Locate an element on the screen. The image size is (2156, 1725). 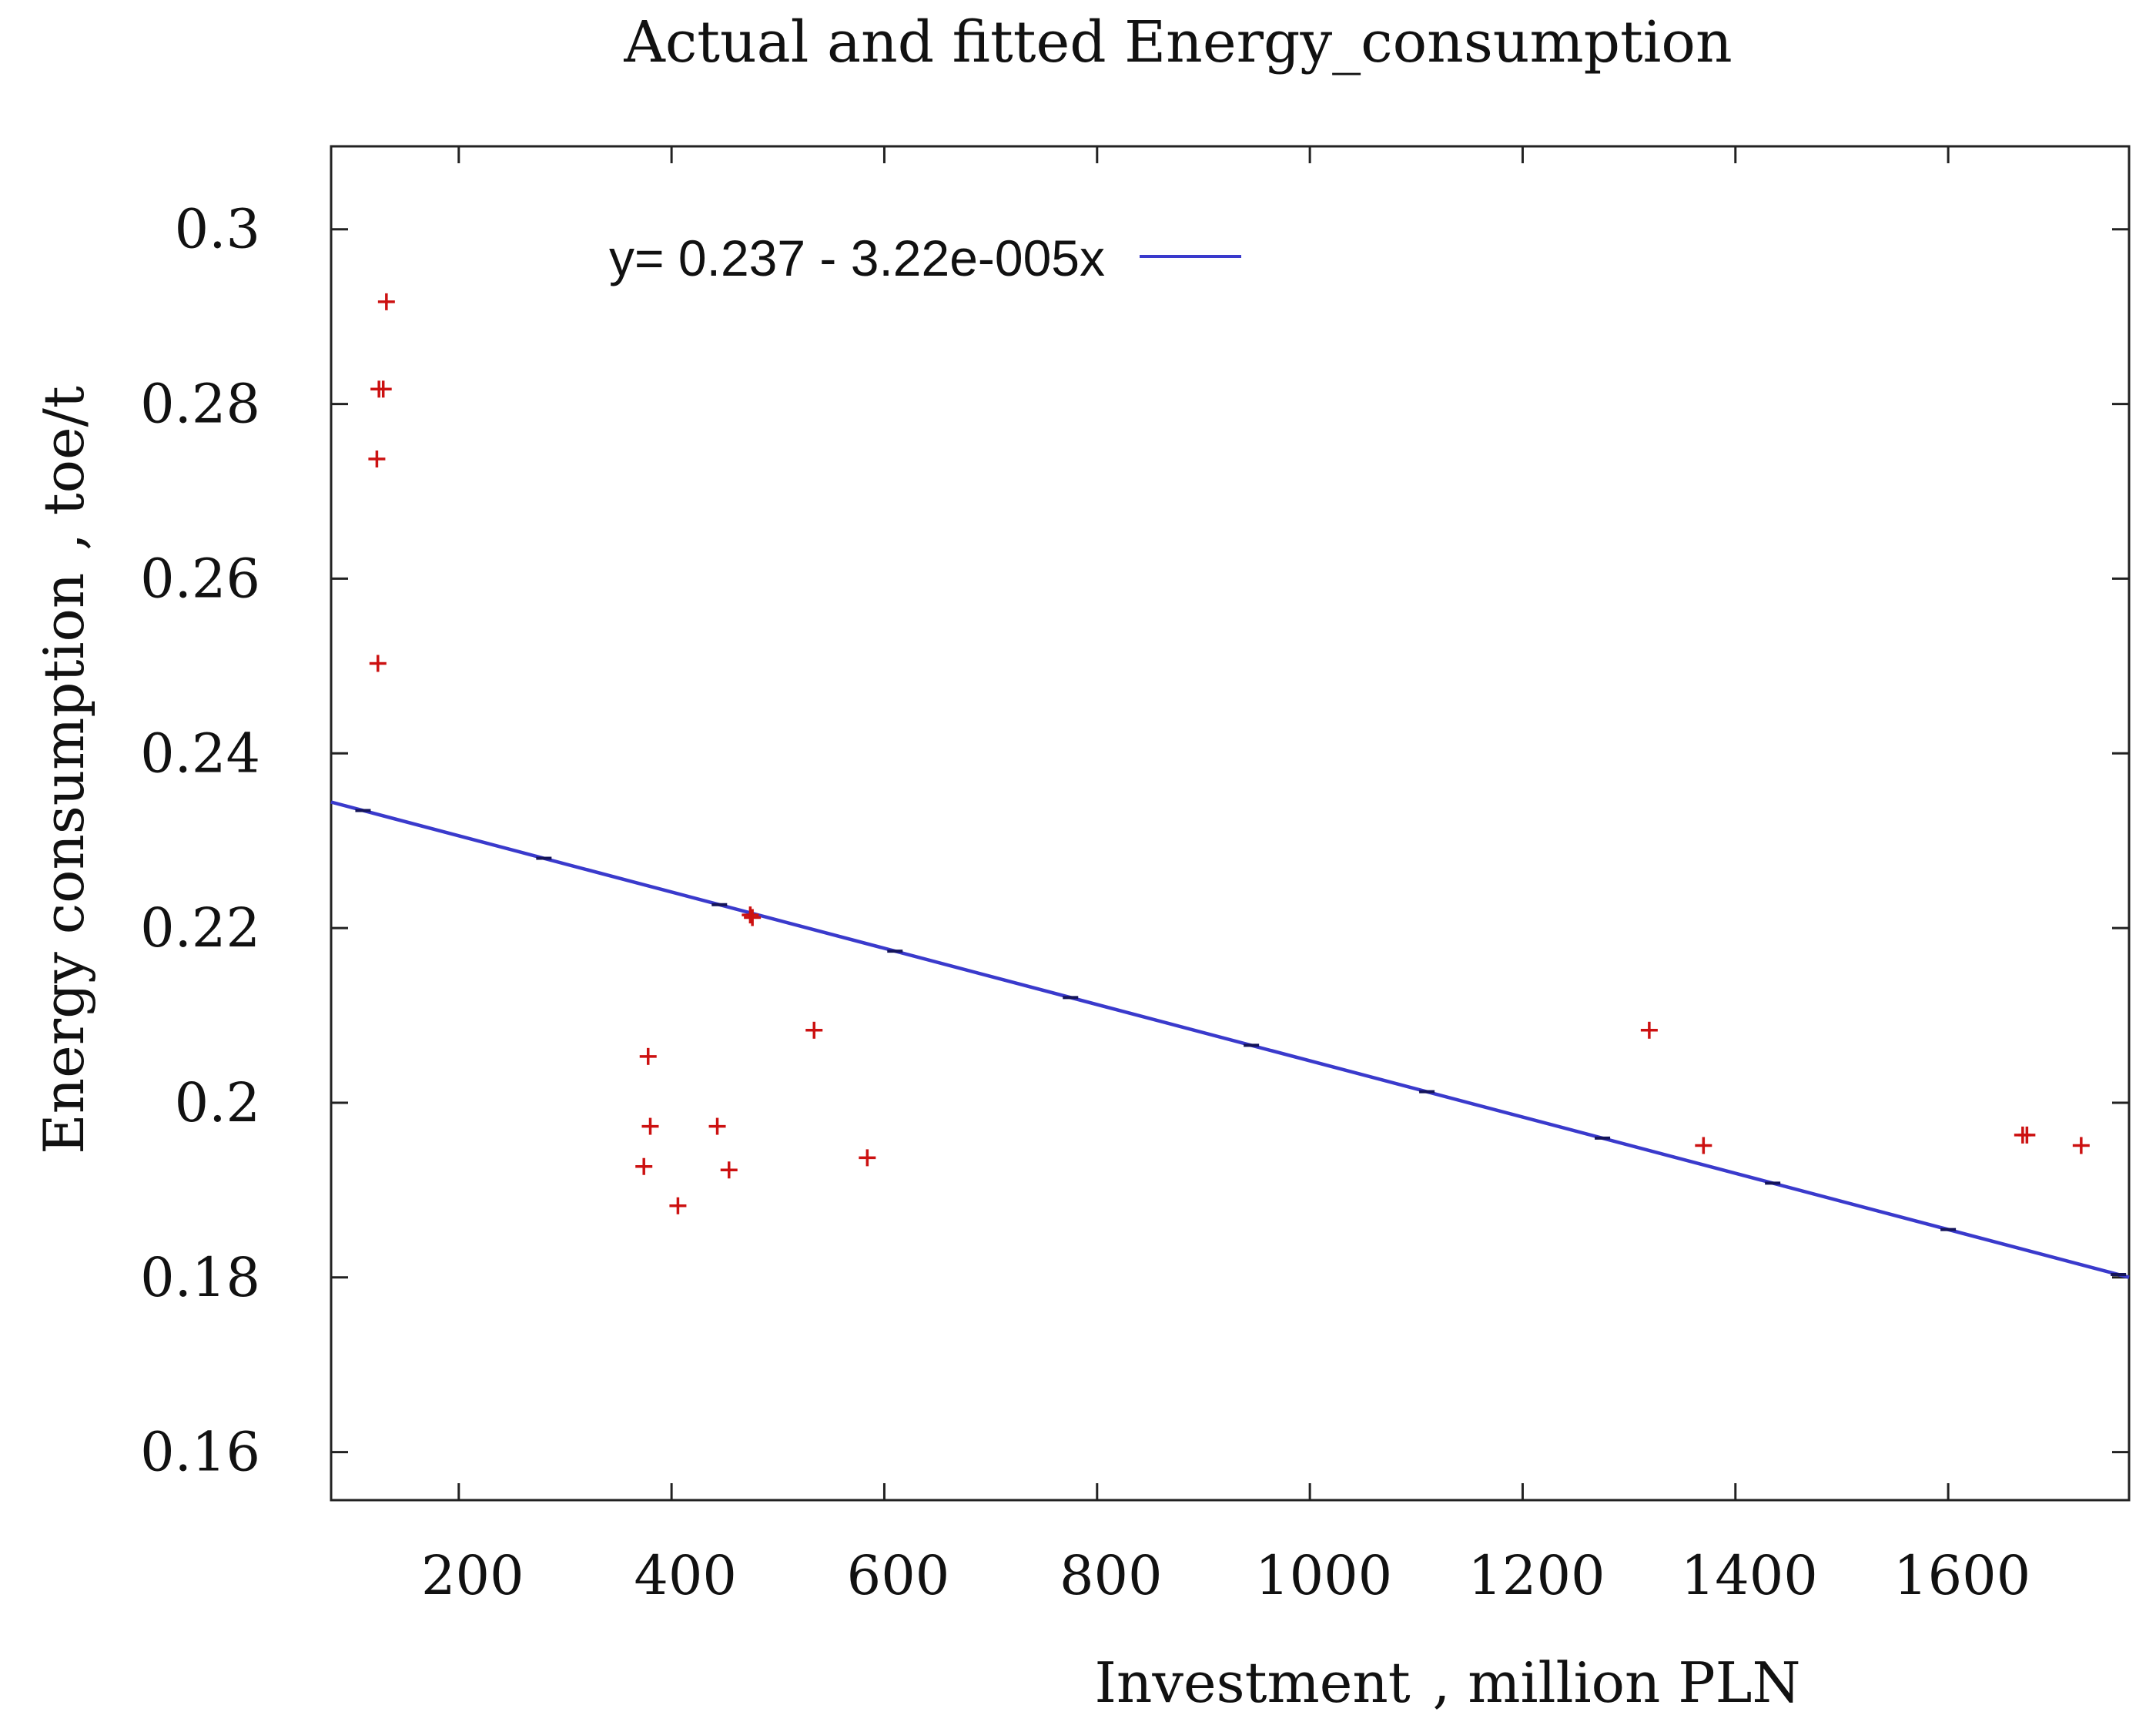
x-tick-label: 600 is located at coordinates (898, 1575).